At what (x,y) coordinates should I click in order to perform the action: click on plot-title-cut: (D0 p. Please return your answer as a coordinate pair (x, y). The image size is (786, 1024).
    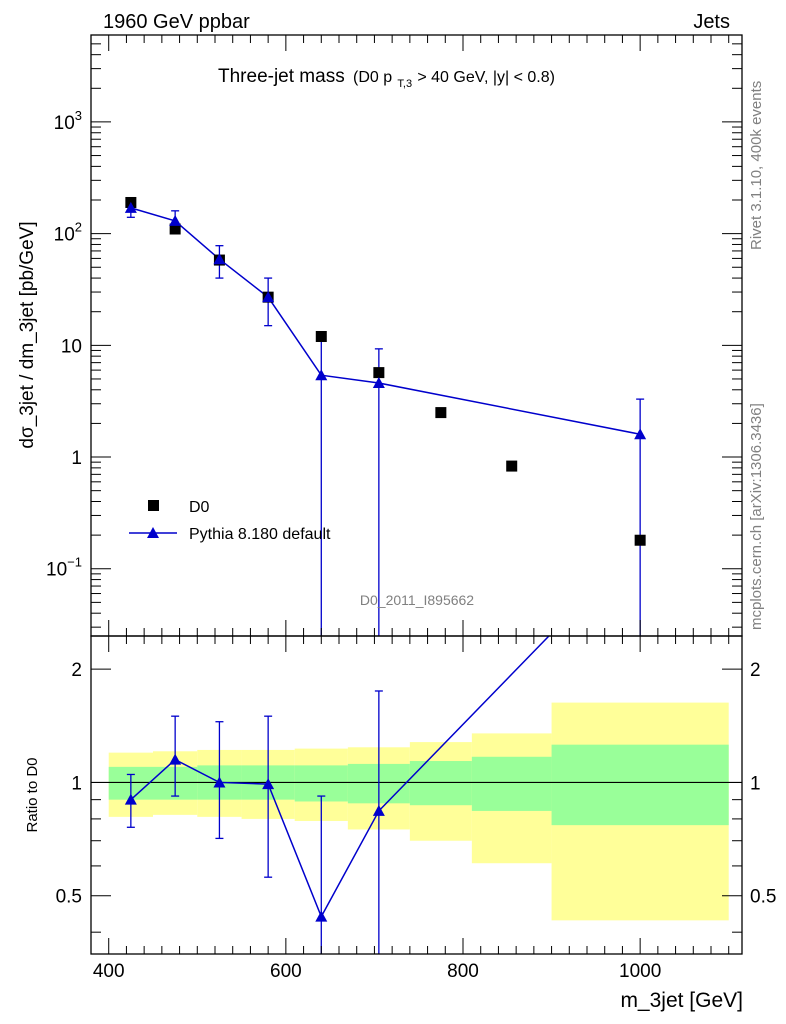
    Looking at the image, I should click on (372, 77).